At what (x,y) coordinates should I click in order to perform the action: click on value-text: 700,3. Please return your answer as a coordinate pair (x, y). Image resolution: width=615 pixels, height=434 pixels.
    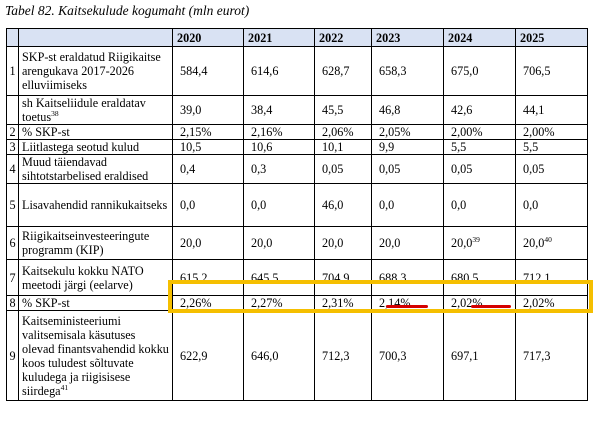
    Looking at the image, I should click on (393, 355).